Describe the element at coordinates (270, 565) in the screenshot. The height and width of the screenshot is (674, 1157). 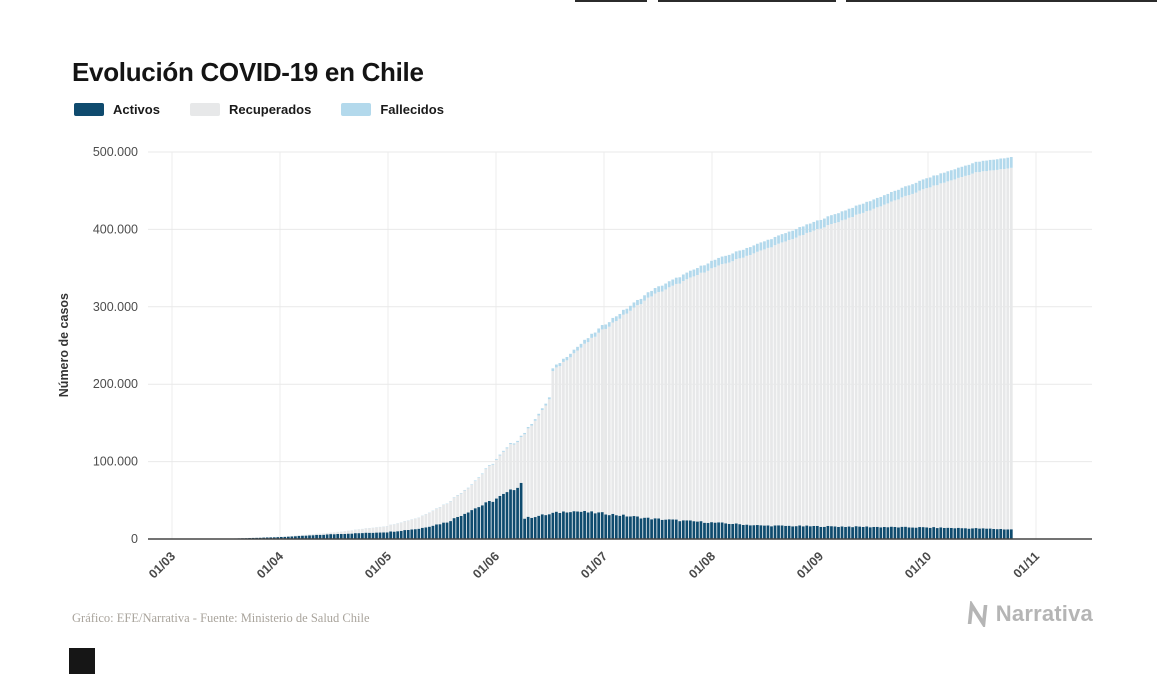
I see `svg-text: 01/04` at that location.